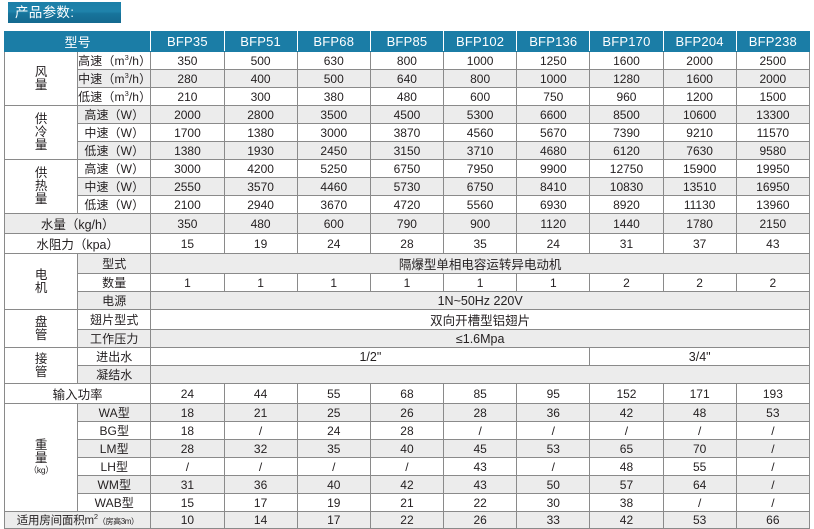 The width and height of the screenshot is (814, 529). I want to click on cell: 2550, so click(187, 186).